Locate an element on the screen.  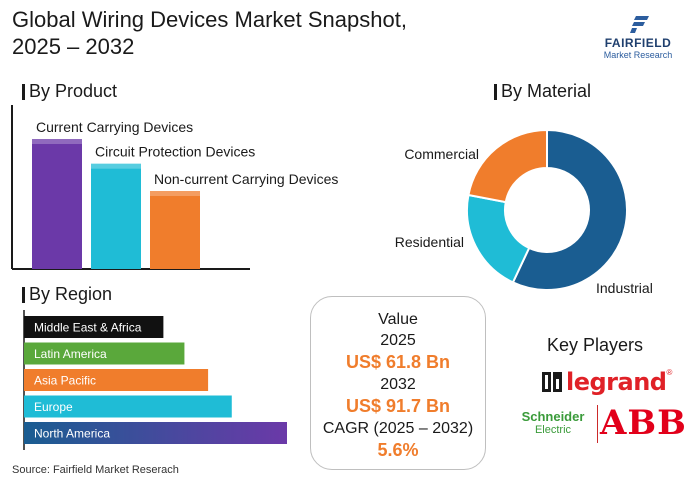
product-heading: By Product is located at coordinates (69, 91).